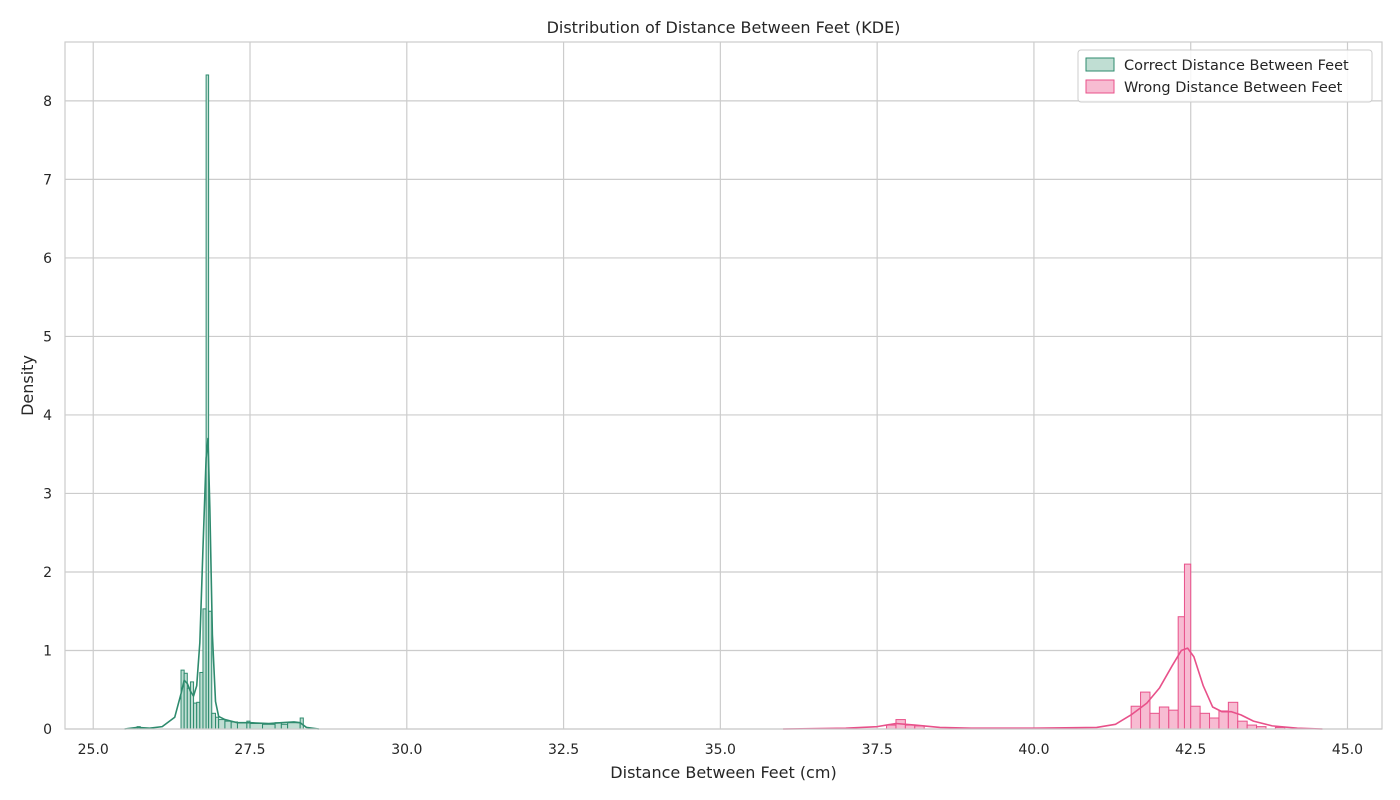  I want to click on x-tick-label: 42.5, so click(1190, 750).